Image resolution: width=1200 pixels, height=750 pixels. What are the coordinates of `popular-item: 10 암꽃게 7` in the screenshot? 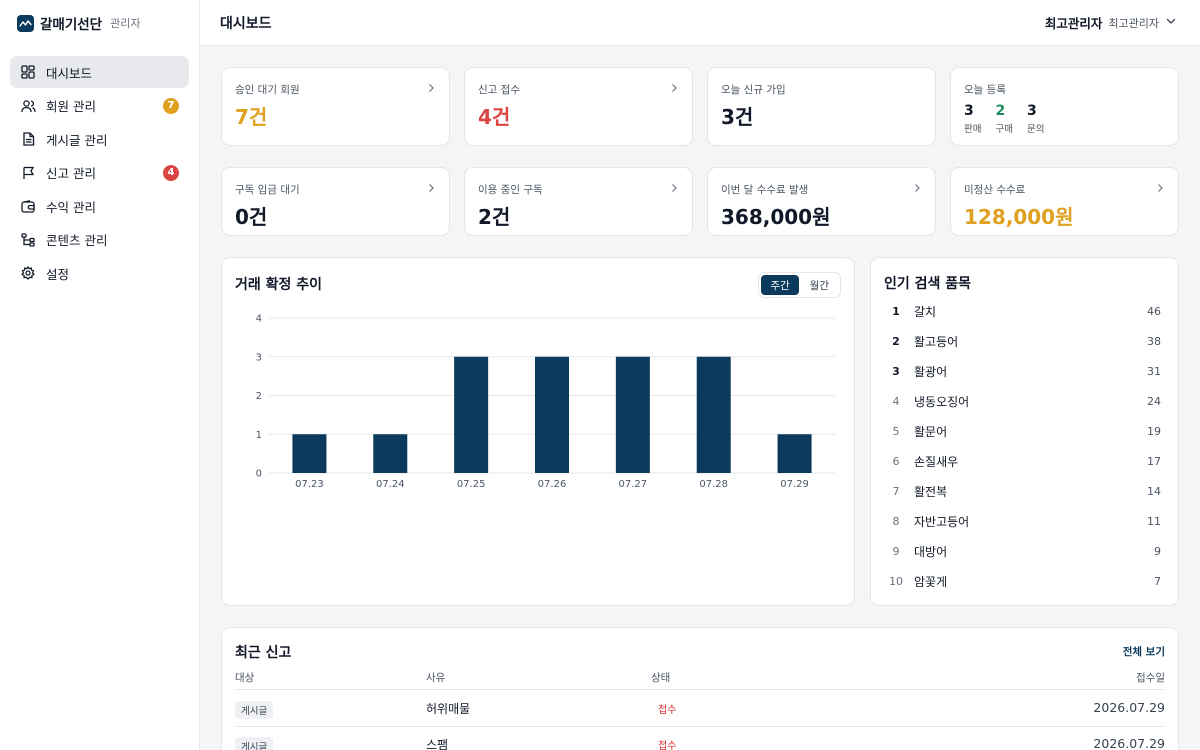 It's located at (1024, 581).